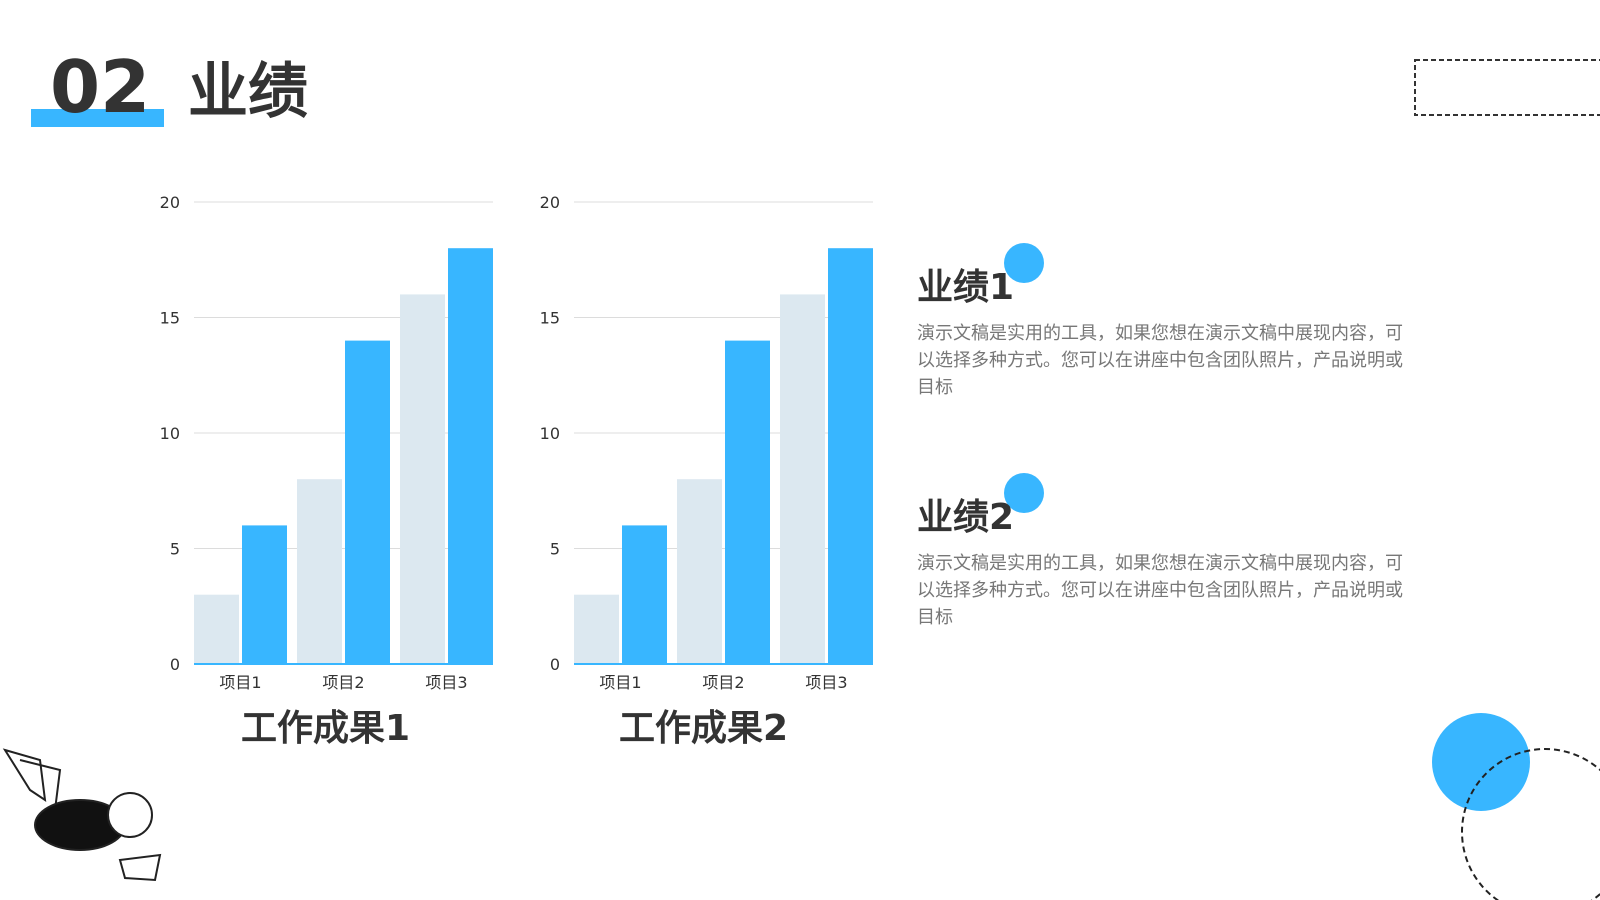 The width and height of the screenshot is (1600, 900). I want to click on deco-dashed-rect, so click(1507, 87).